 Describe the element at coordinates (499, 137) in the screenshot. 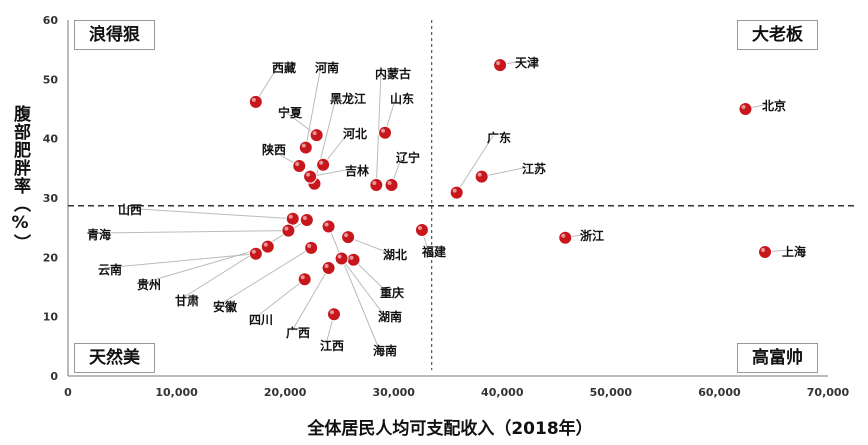

I see `point-label: 广东` at that location.